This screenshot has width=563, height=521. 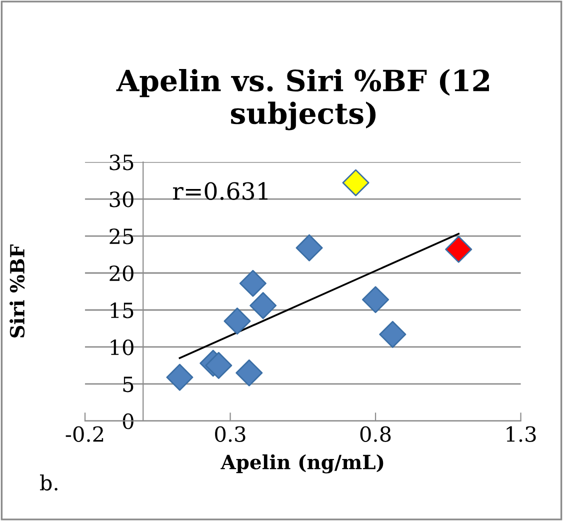 What do you see at coordinates (521, 434) in the screenshot?
I see `x-tick-label: 1.3` at bounding box center [521, 434].